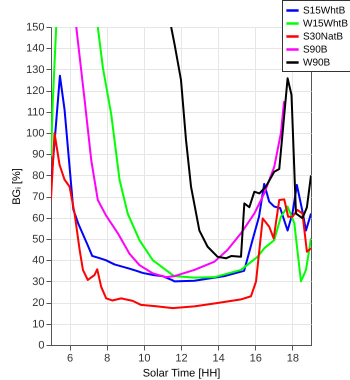 The height and width of the screenshot is (380, 350). Describe the element at coordinates (35, 28) in the screenshot. I see `y-tick-label: 150` at that location.